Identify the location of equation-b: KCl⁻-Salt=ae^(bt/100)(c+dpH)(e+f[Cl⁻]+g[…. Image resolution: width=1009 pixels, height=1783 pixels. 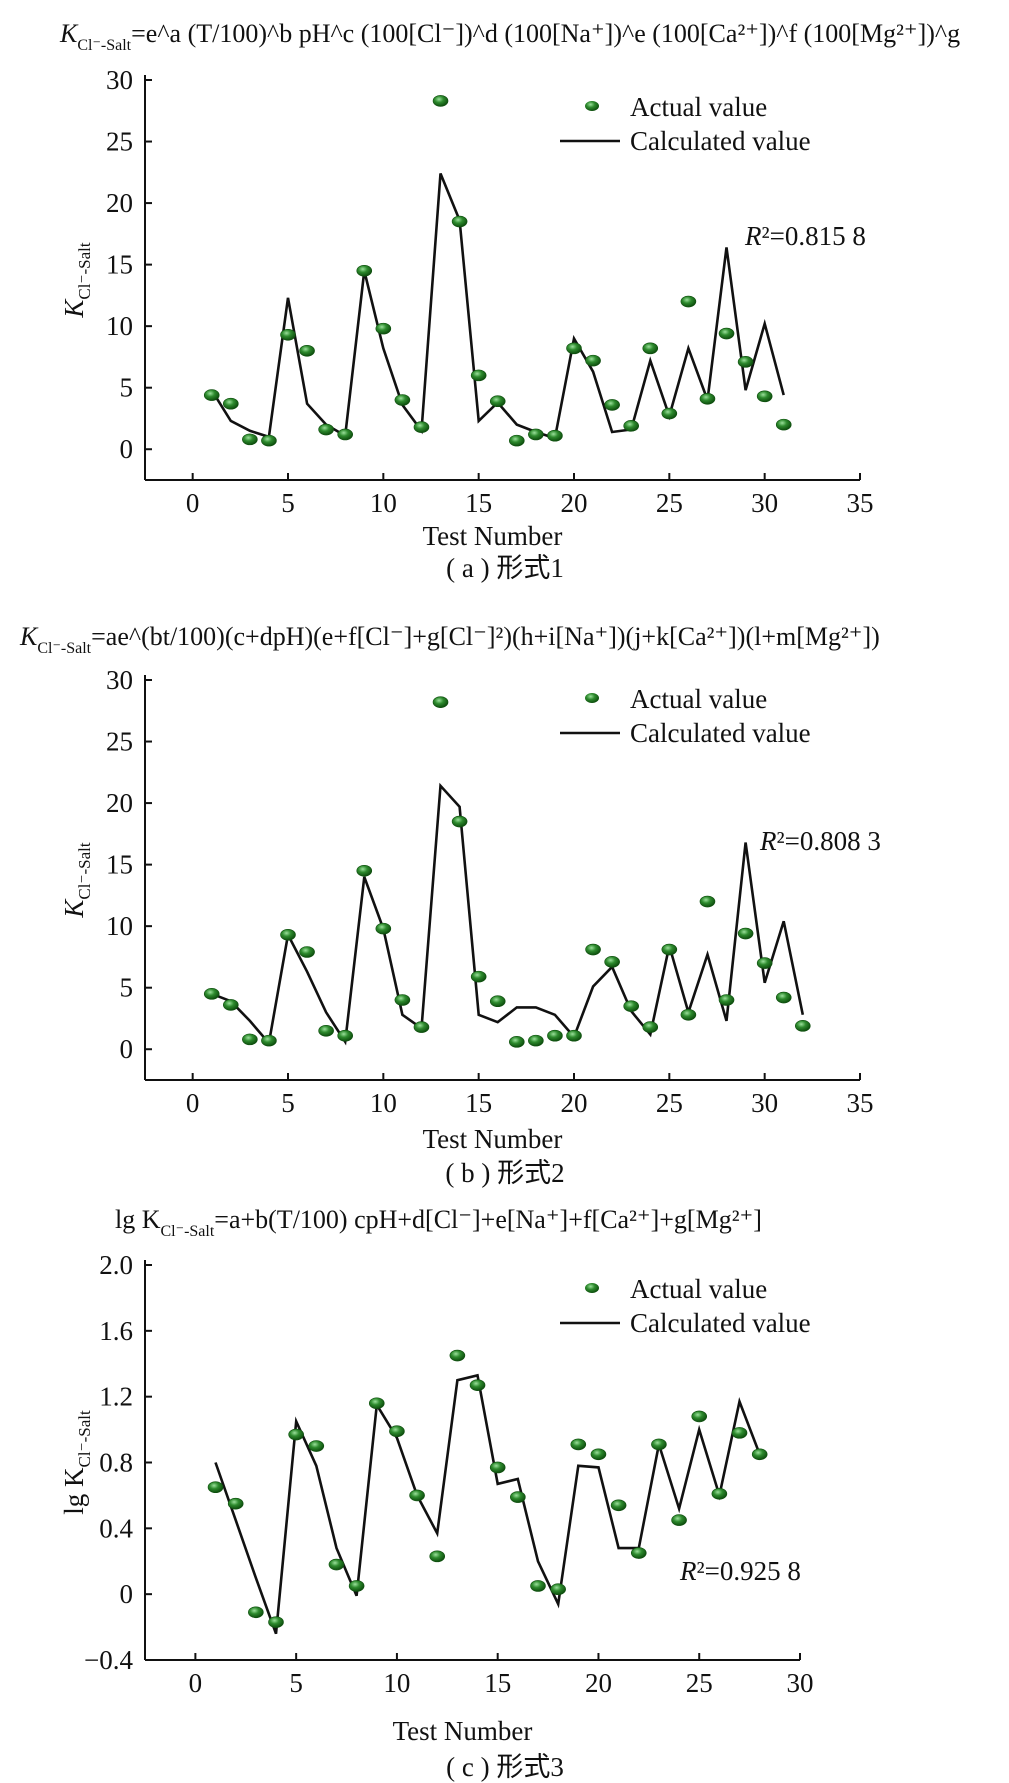
(449, 639).